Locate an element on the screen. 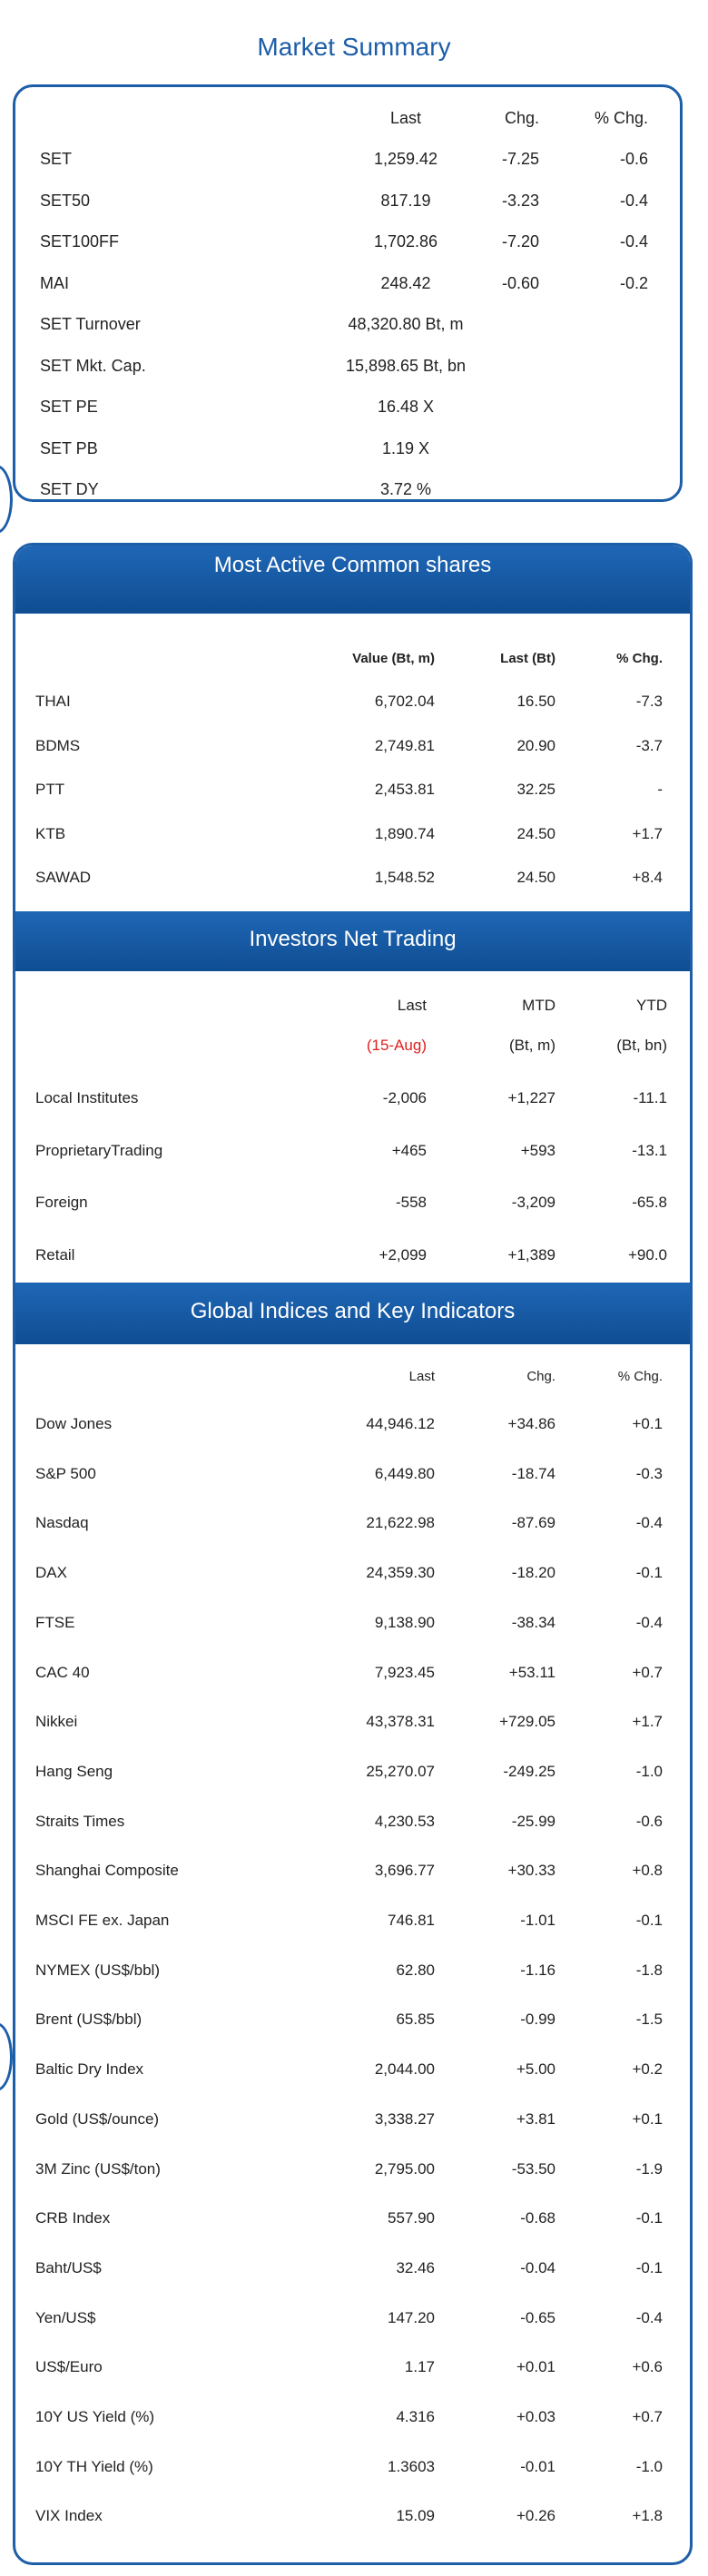 This screenshot has width=708, height=2576. cell-mtd: +1,389 is located at coordinates (531, 1254).